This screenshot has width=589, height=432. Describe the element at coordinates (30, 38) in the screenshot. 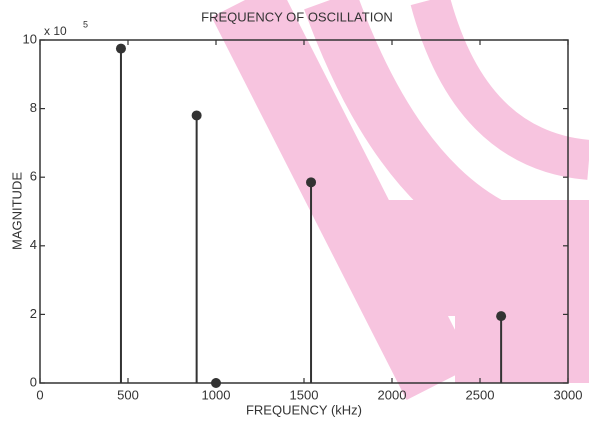

I see `y-tick-label: 10` at that location.